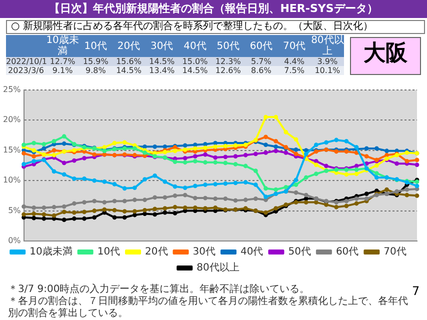 This screenshot has width=427, height=320. Describe the element at coordinates (156, 252) in the screenshot. I see `legend-label: 20代` at that location.